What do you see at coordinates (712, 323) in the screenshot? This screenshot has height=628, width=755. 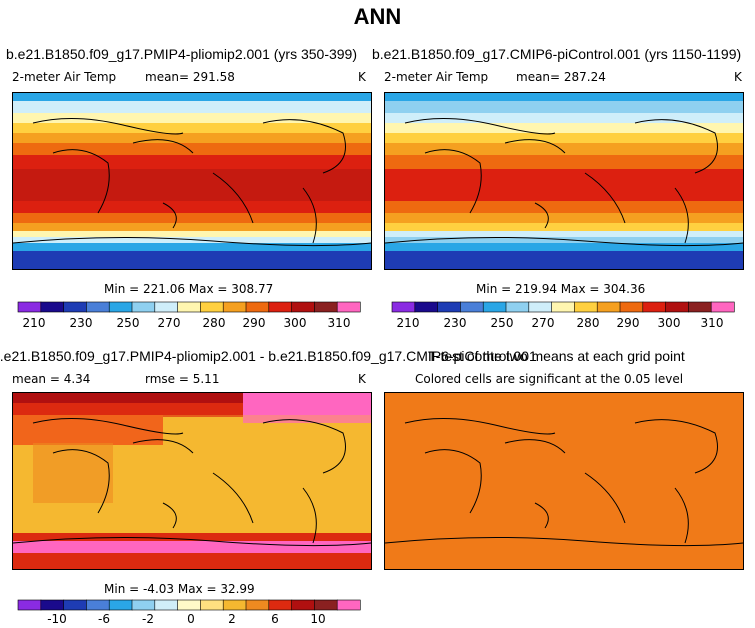 I see `panel-2-tick: 310` at bounding box center [712, 323].